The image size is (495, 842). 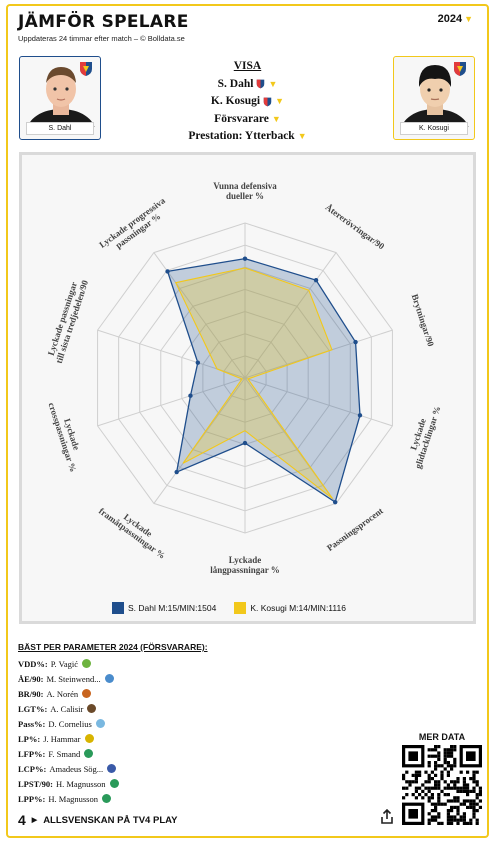 I want to click on best-player: A. Norén, so click(x=62, y=693).